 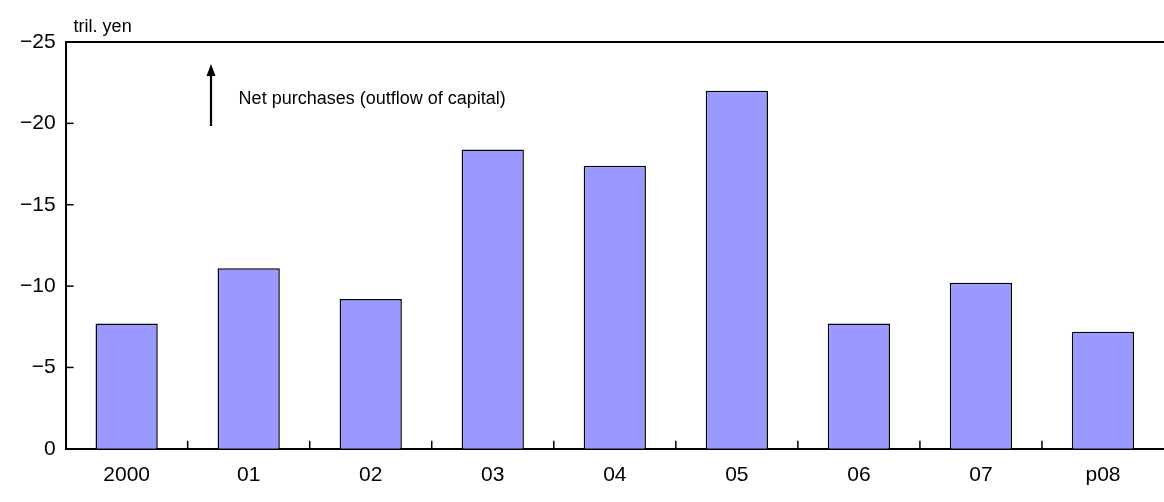 What do you see at coordinates (859, 474) in the screenshot?
I see `x-tick-label: 06` at bounding box center [859, 474].